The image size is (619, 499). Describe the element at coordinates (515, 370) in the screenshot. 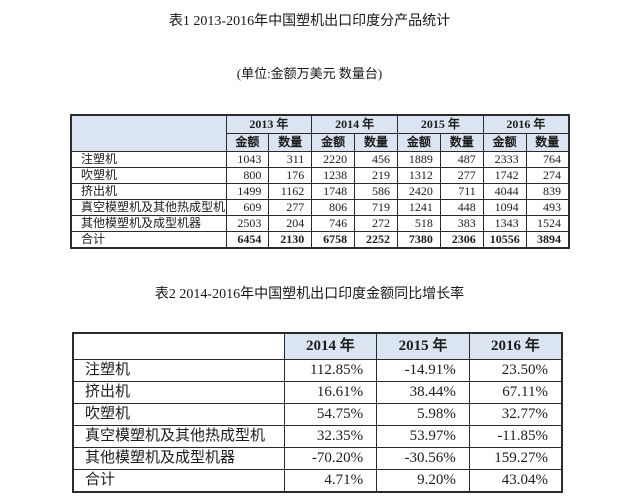

I see `growth-value-cell: 23.50%` at that location.